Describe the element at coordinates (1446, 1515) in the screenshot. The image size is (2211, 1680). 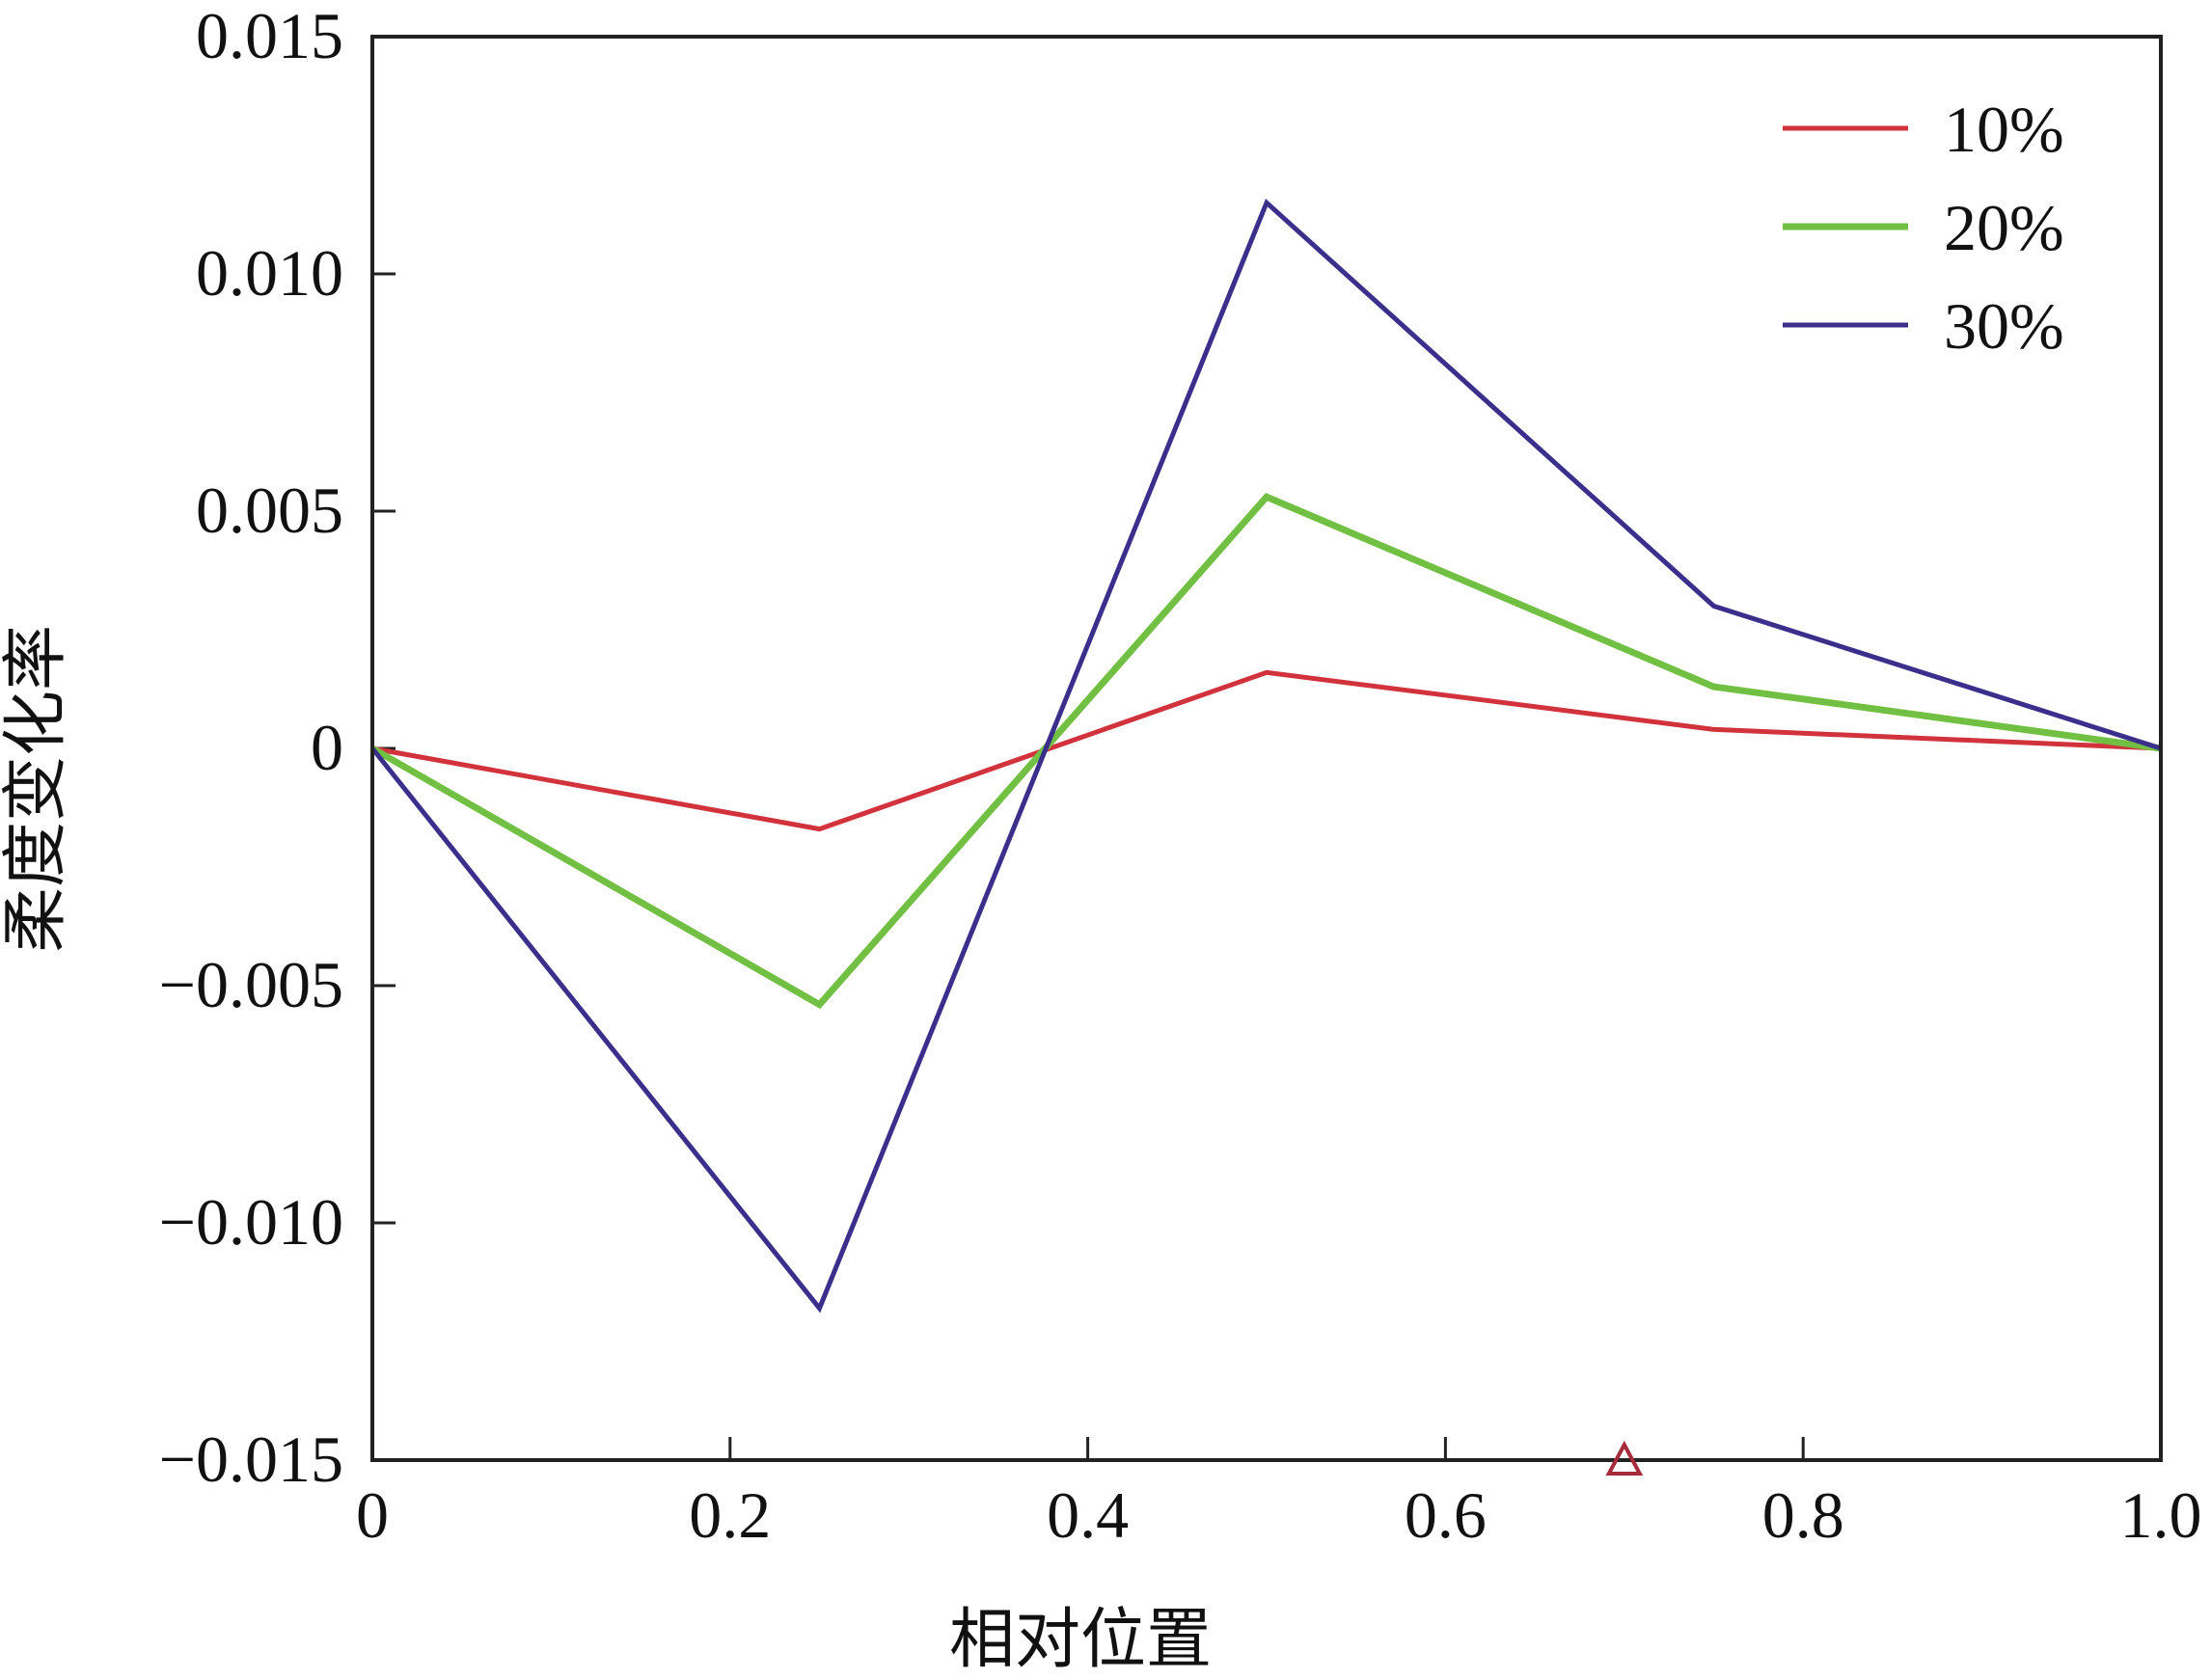
I see `x-tick-label: 0.6` at that location.